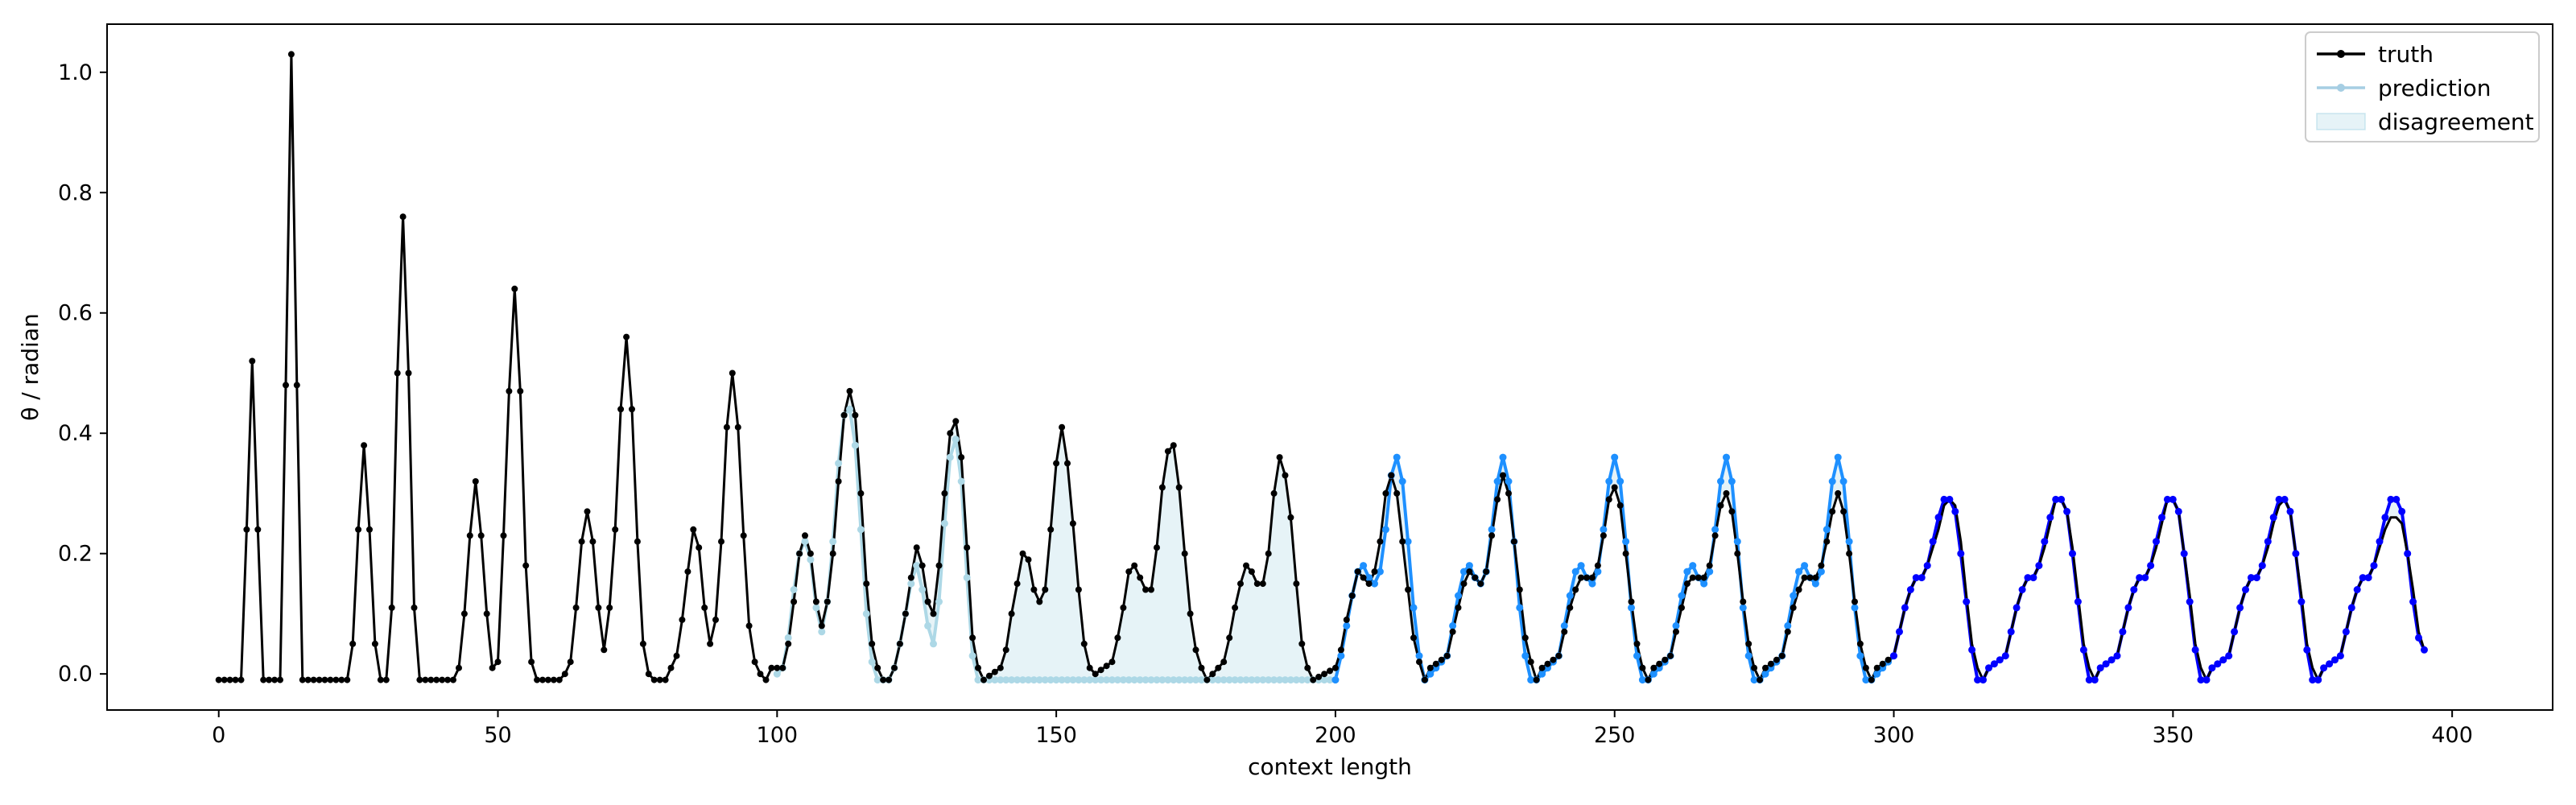  I want to click on x-tick-label: 50, so click(497, 735).